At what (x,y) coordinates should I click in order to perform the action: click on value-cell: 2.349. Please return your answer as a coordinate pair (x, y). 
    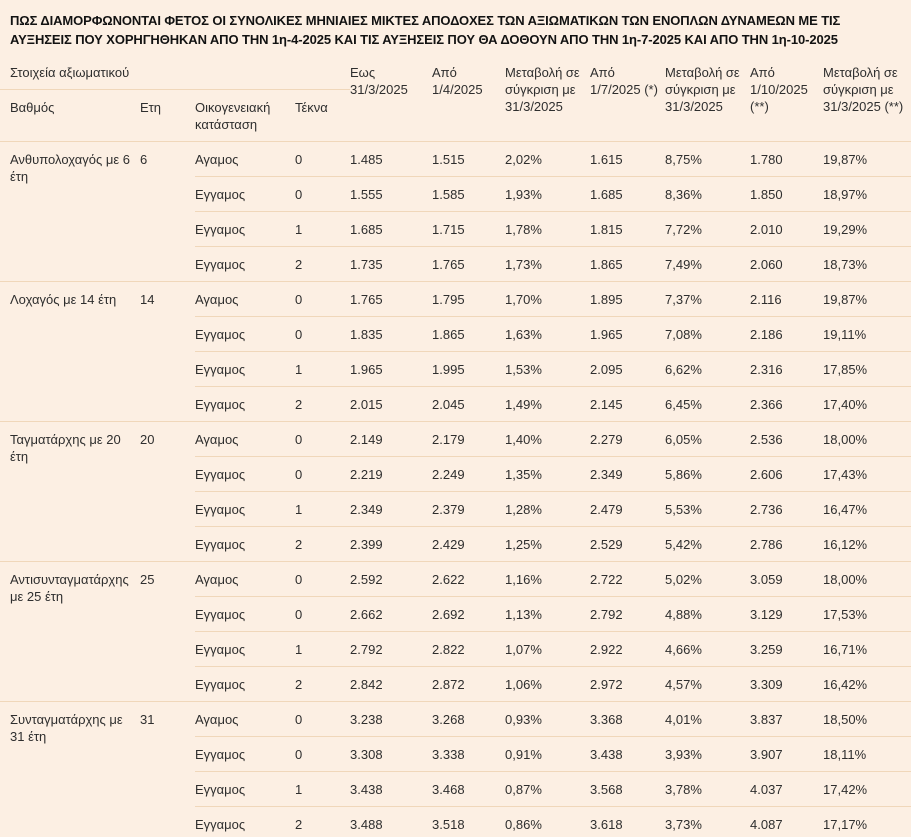
    Looking at the image, I should click on (628, 474).